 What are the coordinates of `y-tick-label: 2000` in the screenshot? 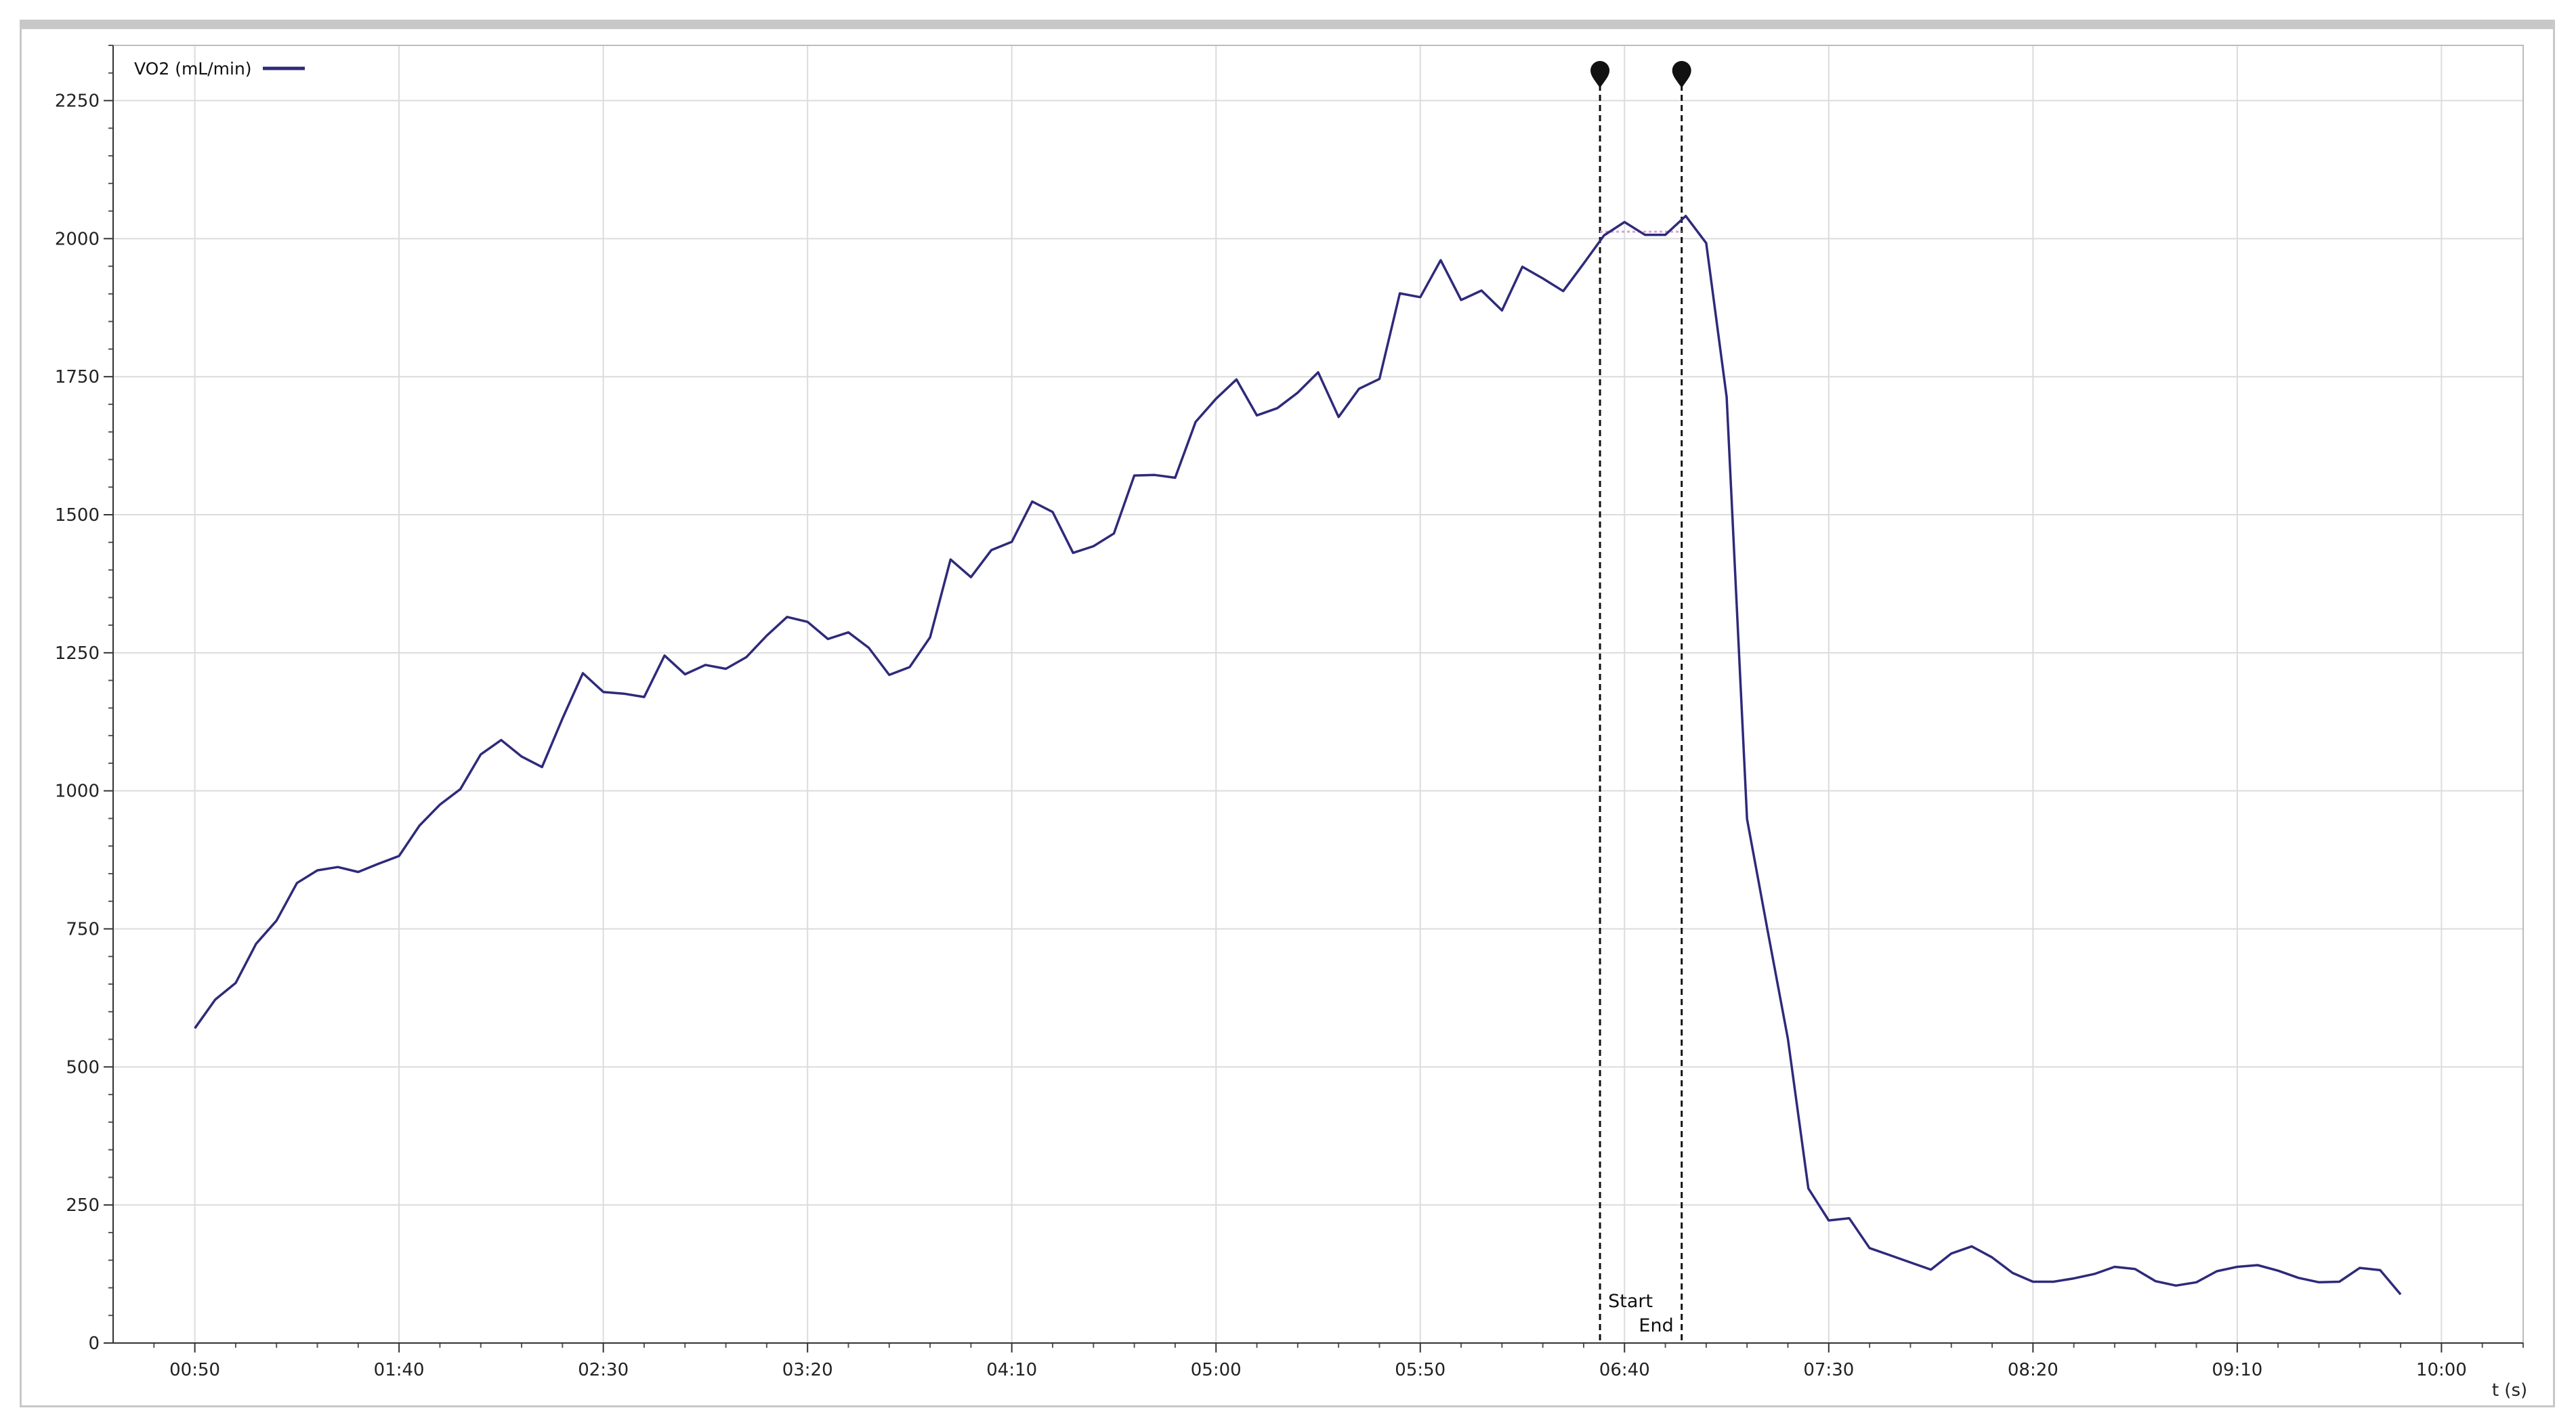 It's located at (77, 239).